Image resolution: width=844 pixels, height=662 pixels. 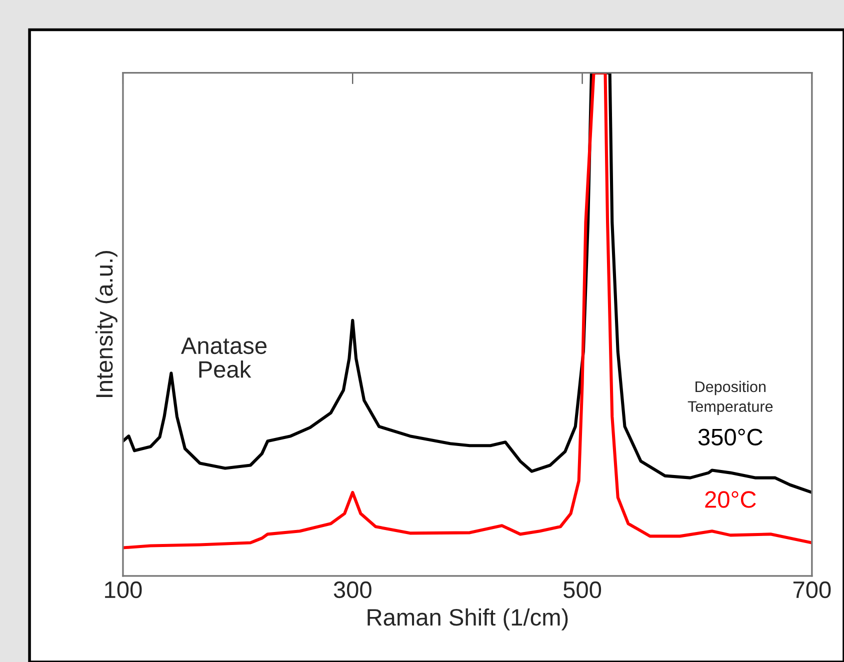 I want to click on series-label: 20°C, so click(x=730, y=499).